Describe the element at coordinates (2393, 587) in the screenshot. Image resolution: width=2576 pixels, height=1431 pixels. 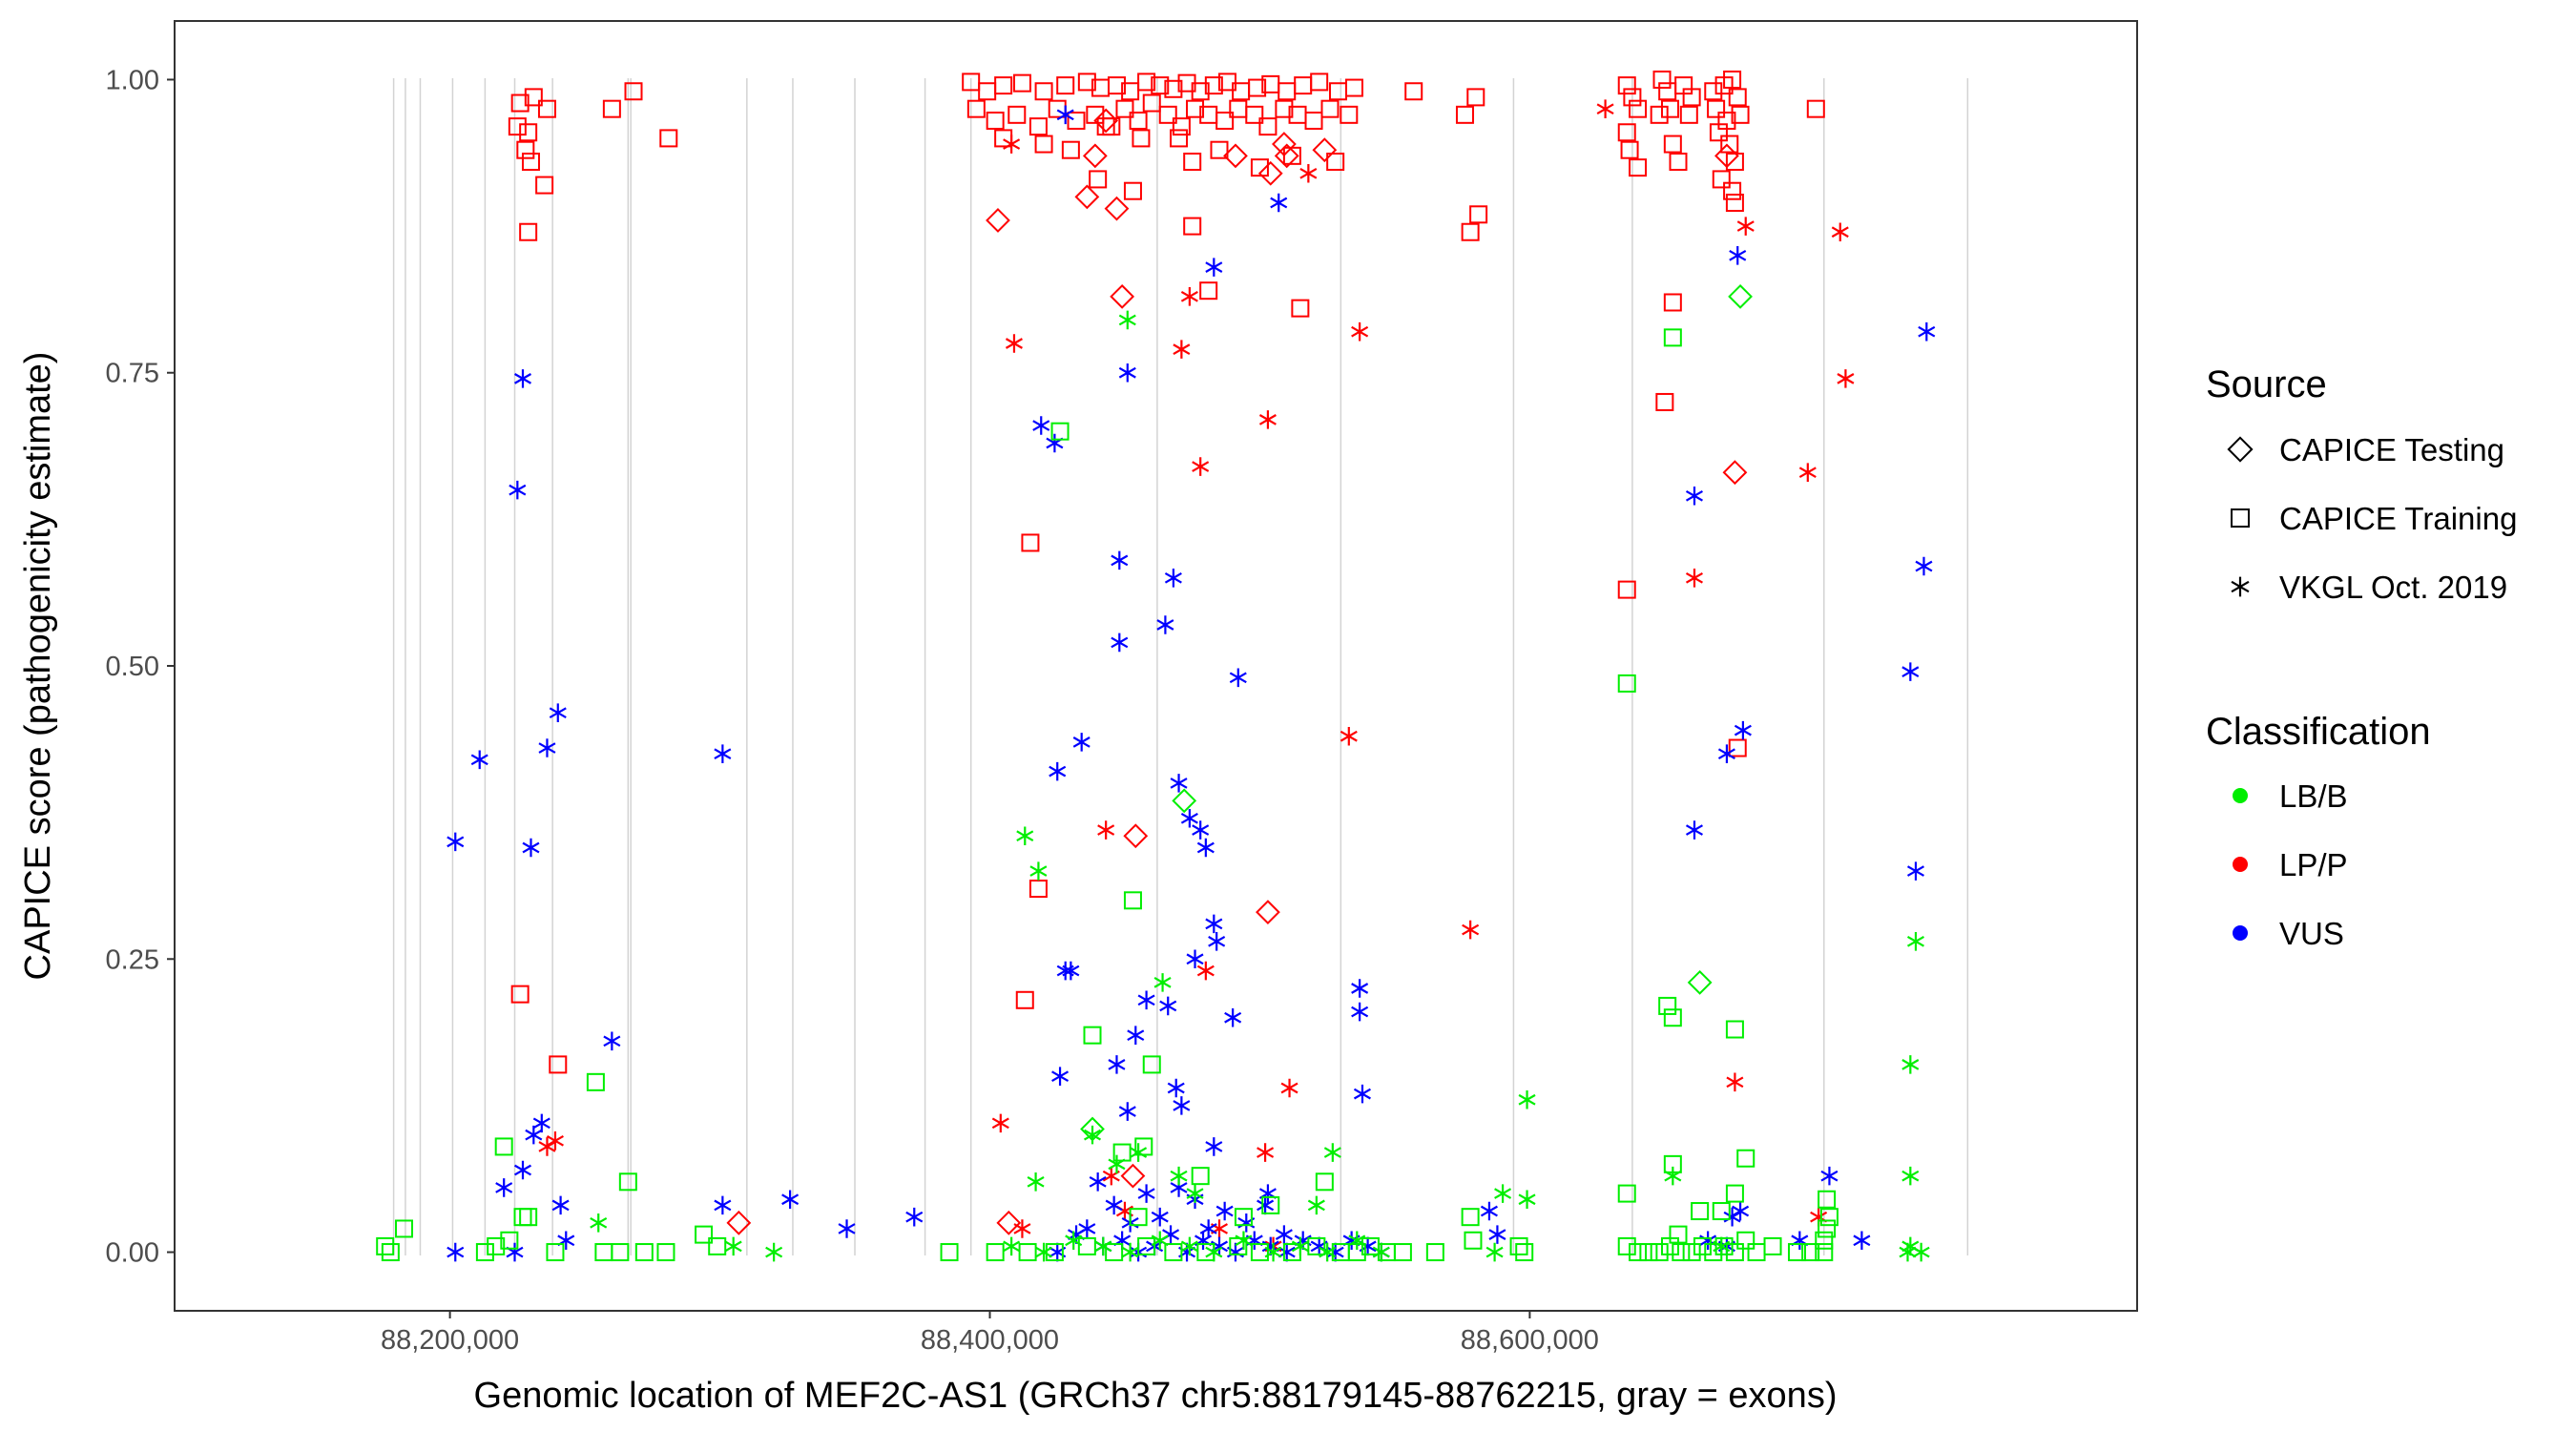
I see `legend-label: VKGL Oct. 2019` at that location.